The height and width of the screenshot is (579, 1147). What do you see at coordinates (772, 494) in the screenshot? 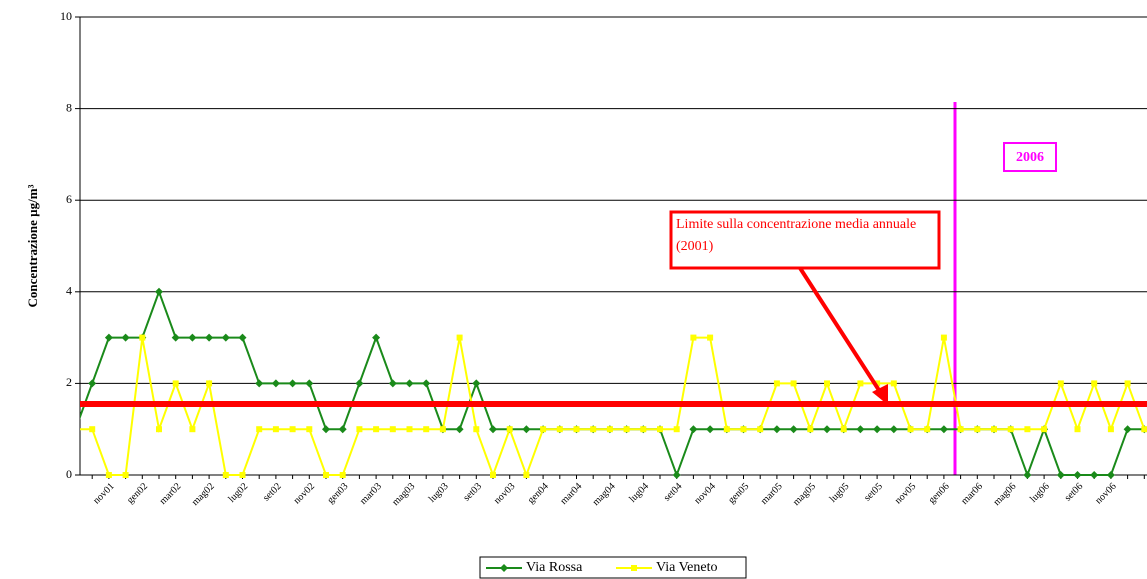
I see `x-tick-label: mar05` at bounding box center [772, 494].